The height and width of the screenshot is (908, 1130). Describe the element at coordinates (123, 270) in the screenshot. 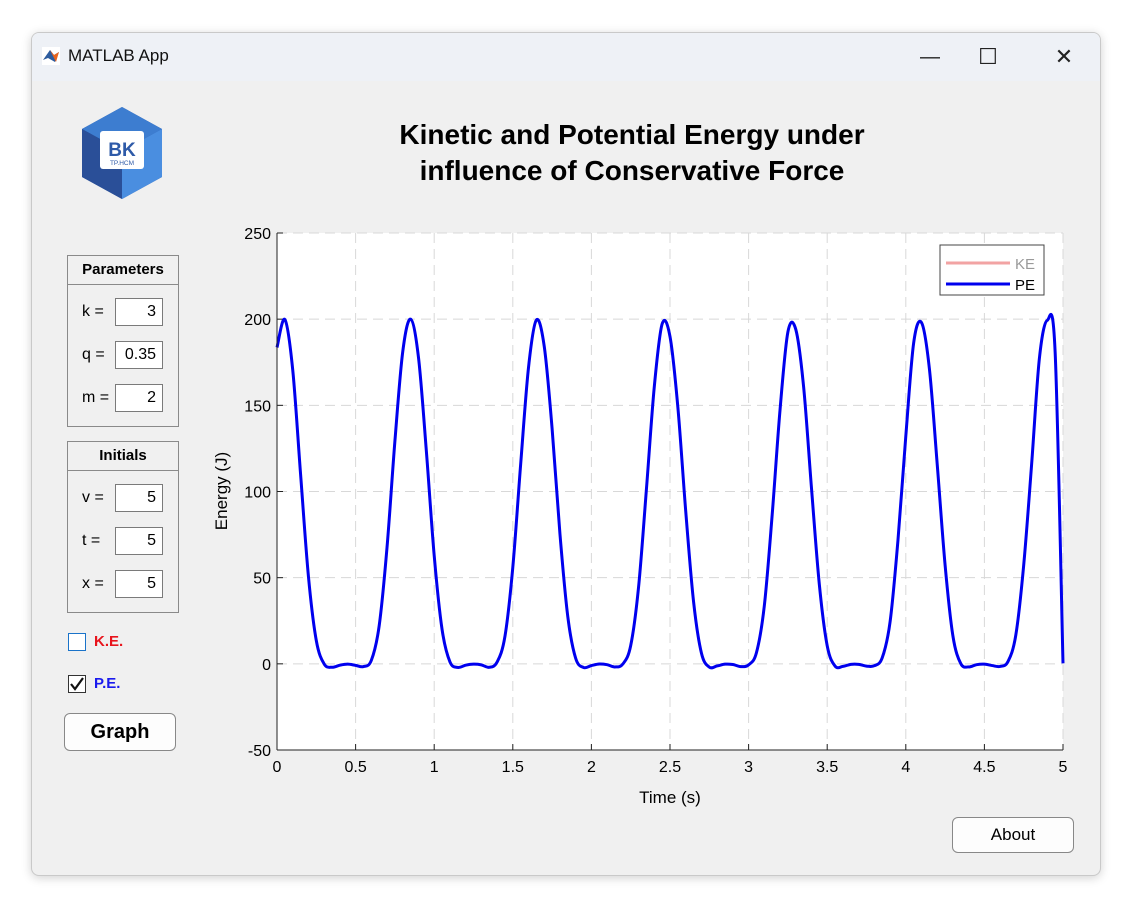

I see `parameters-header: Parameters` at that location.